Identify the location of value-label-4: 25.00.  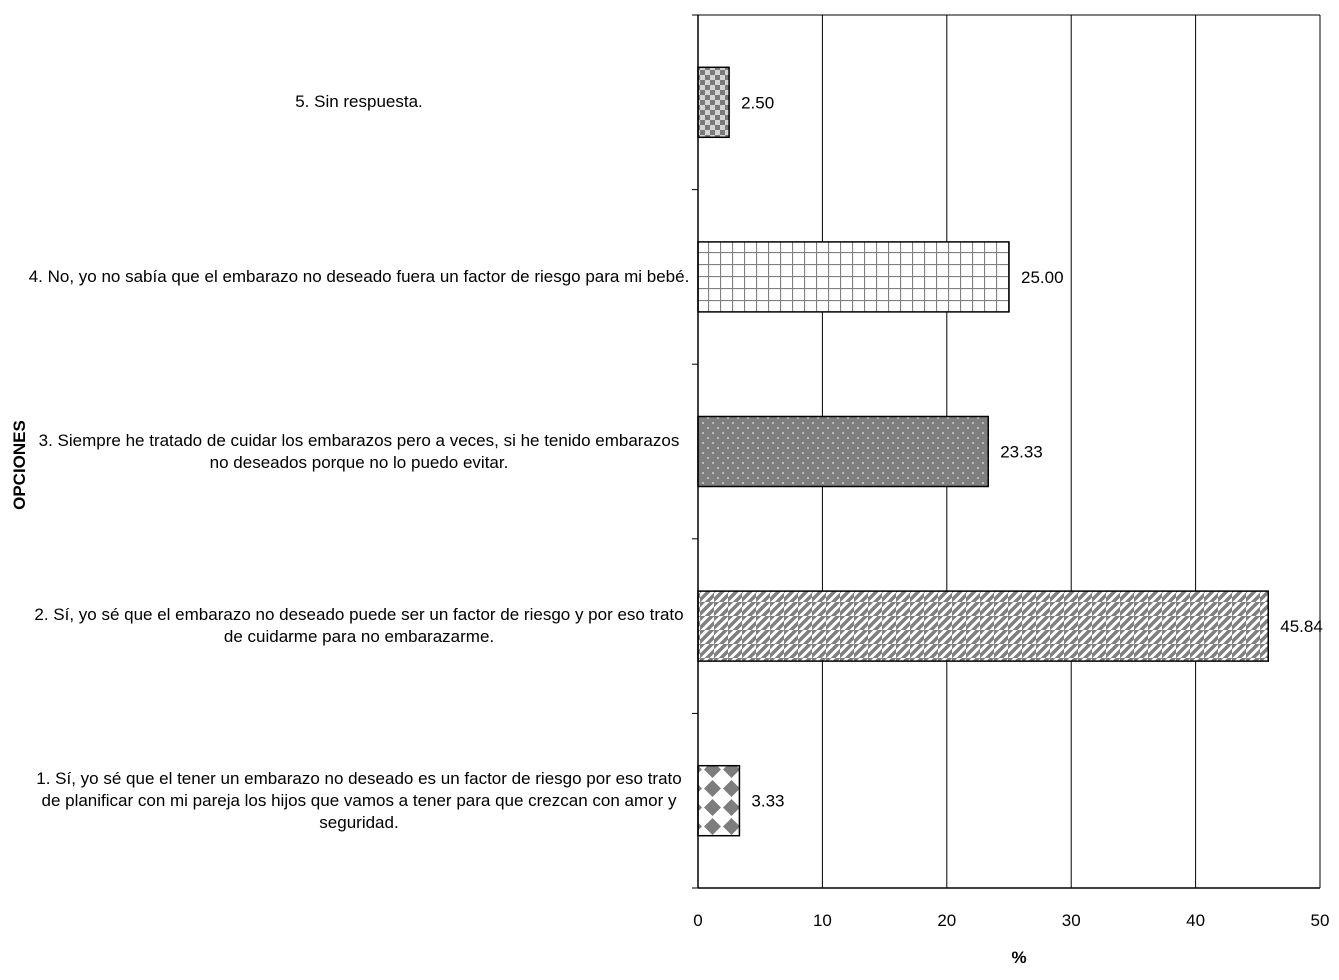
(1042, 277).